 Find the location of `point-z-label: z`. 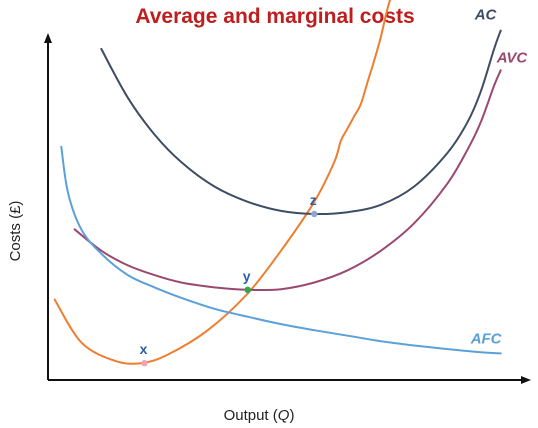

point-z-label: z is located at coordinates (313, 200).